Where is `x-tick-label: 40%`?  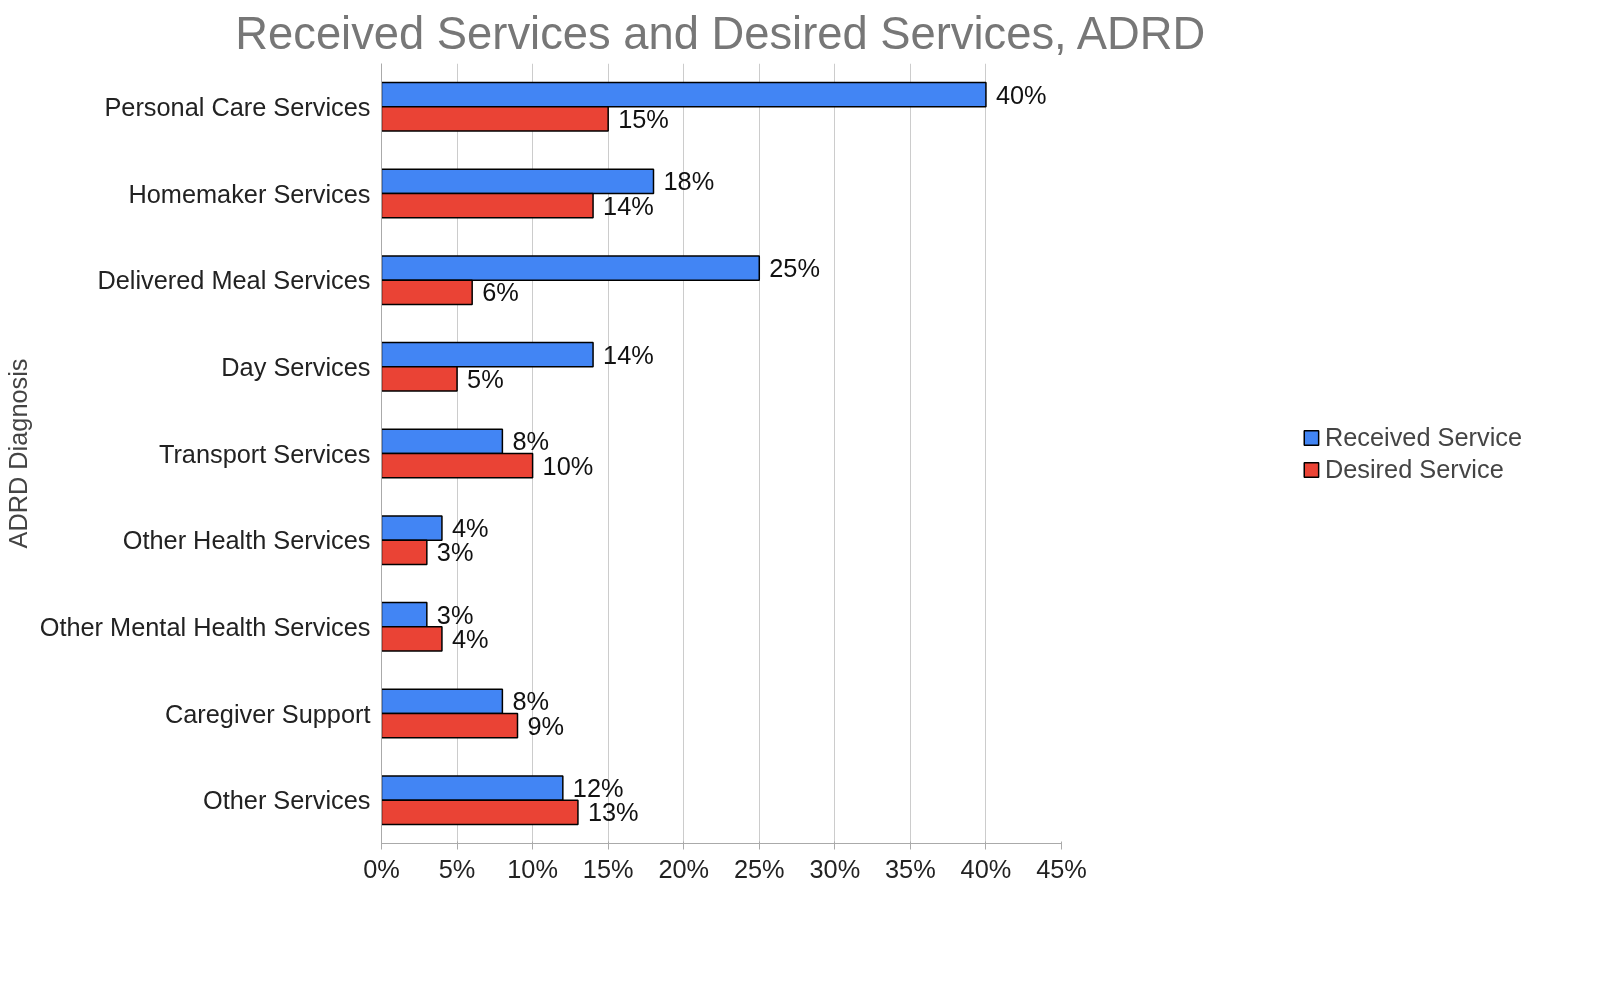 x-tick-label: 40% is located at coordinates (986, 868).